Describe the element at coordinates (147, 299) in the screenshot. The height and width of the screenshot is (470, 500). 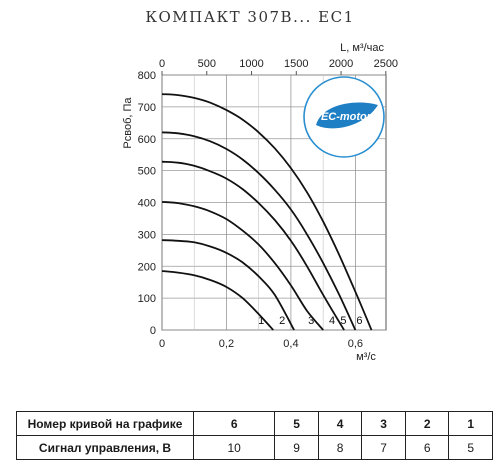
I see `y-tick-label: 100` at that location.